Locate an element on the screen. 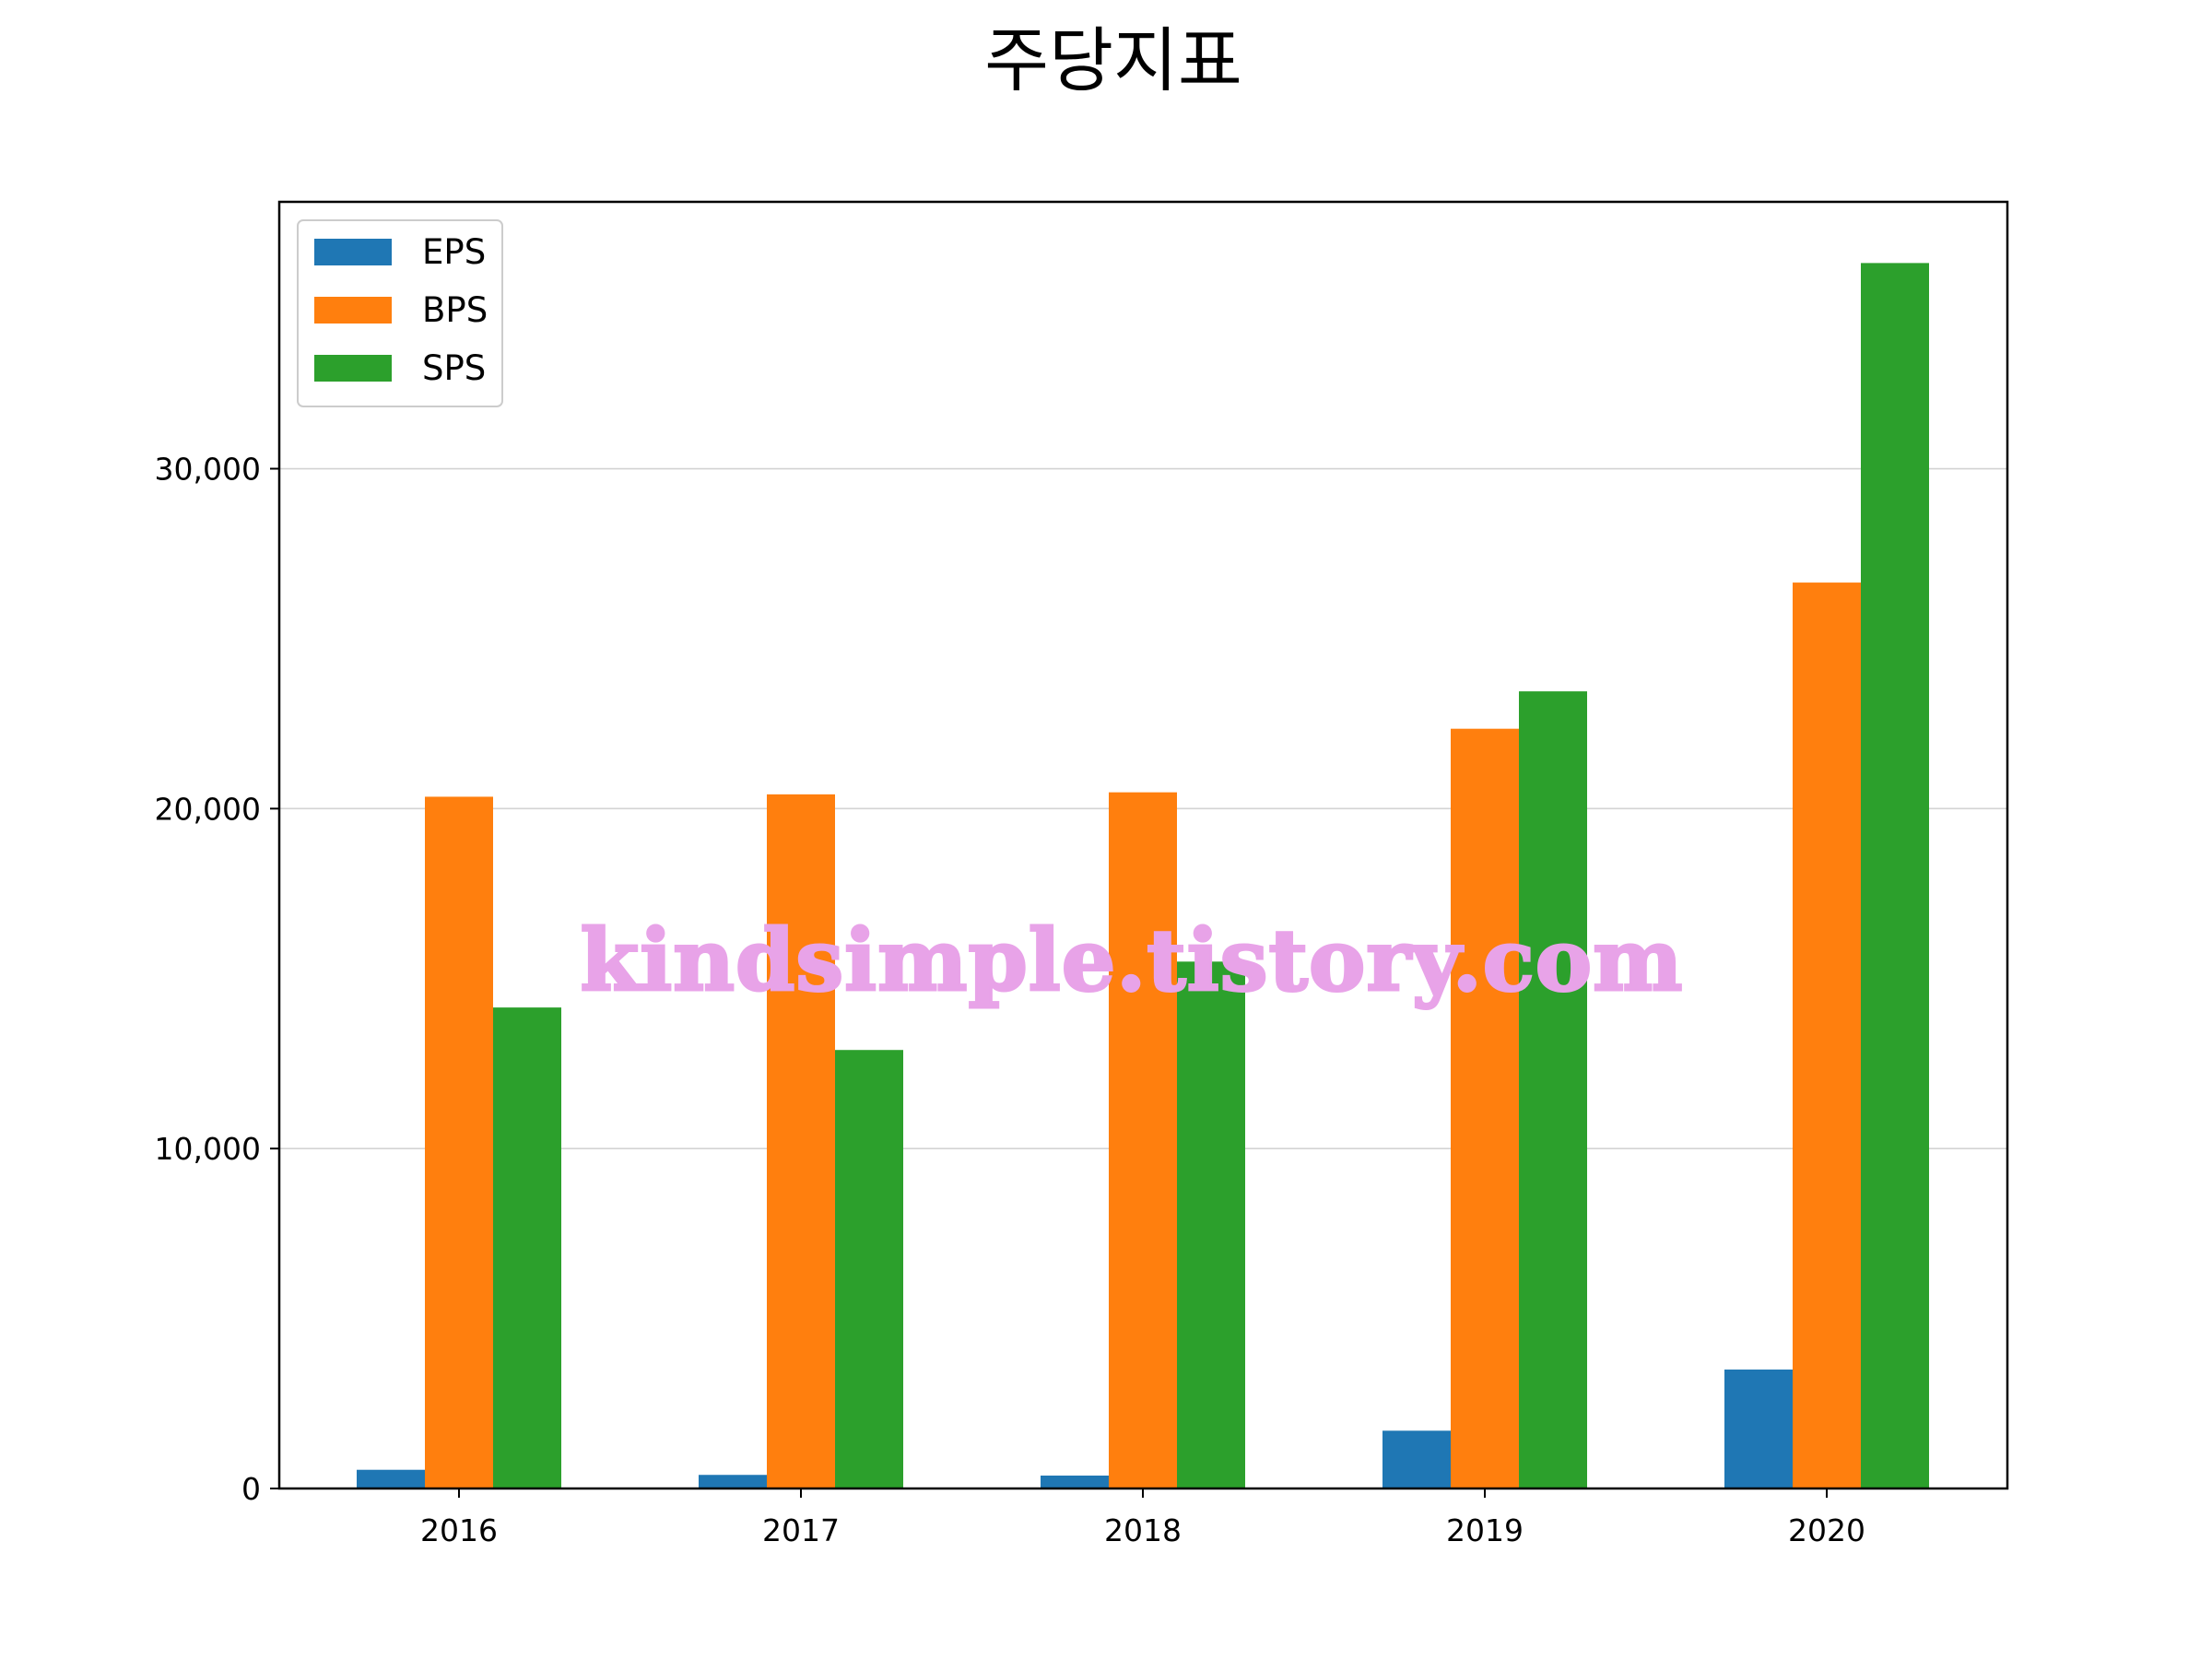  legend: EPS BPS SPS is located at coordinates (400, 313).